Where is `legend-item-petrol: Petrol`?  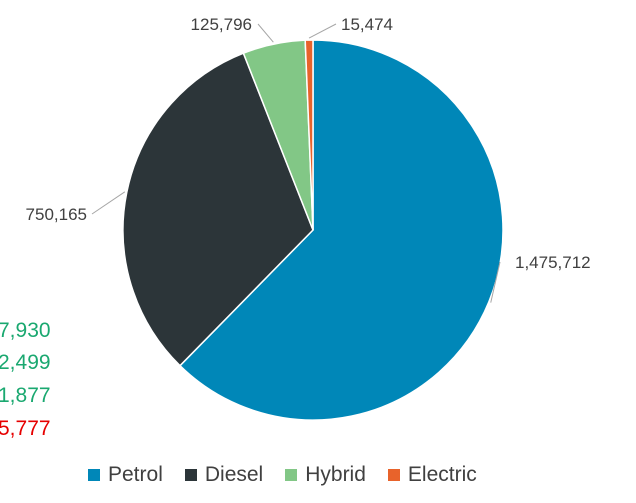 legend-item-petrol: Petrol is located at coordinates (125, 475).